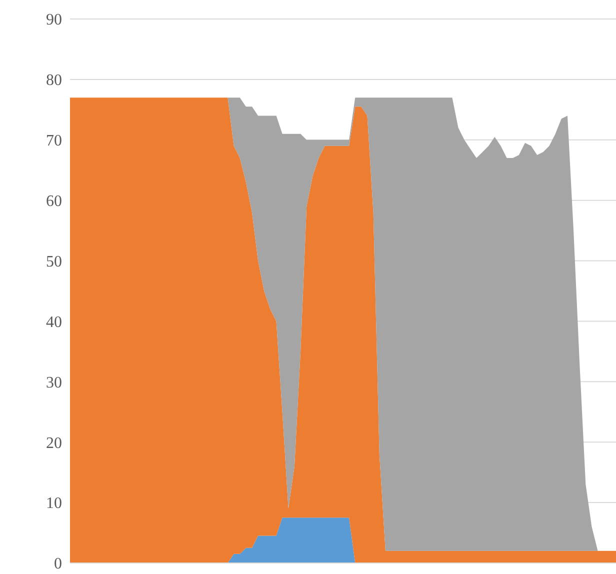  What do you see at coordinates (58, 564) in the screenshot?
I see `y-tick-label: 0` at bounding box center [58, 564].